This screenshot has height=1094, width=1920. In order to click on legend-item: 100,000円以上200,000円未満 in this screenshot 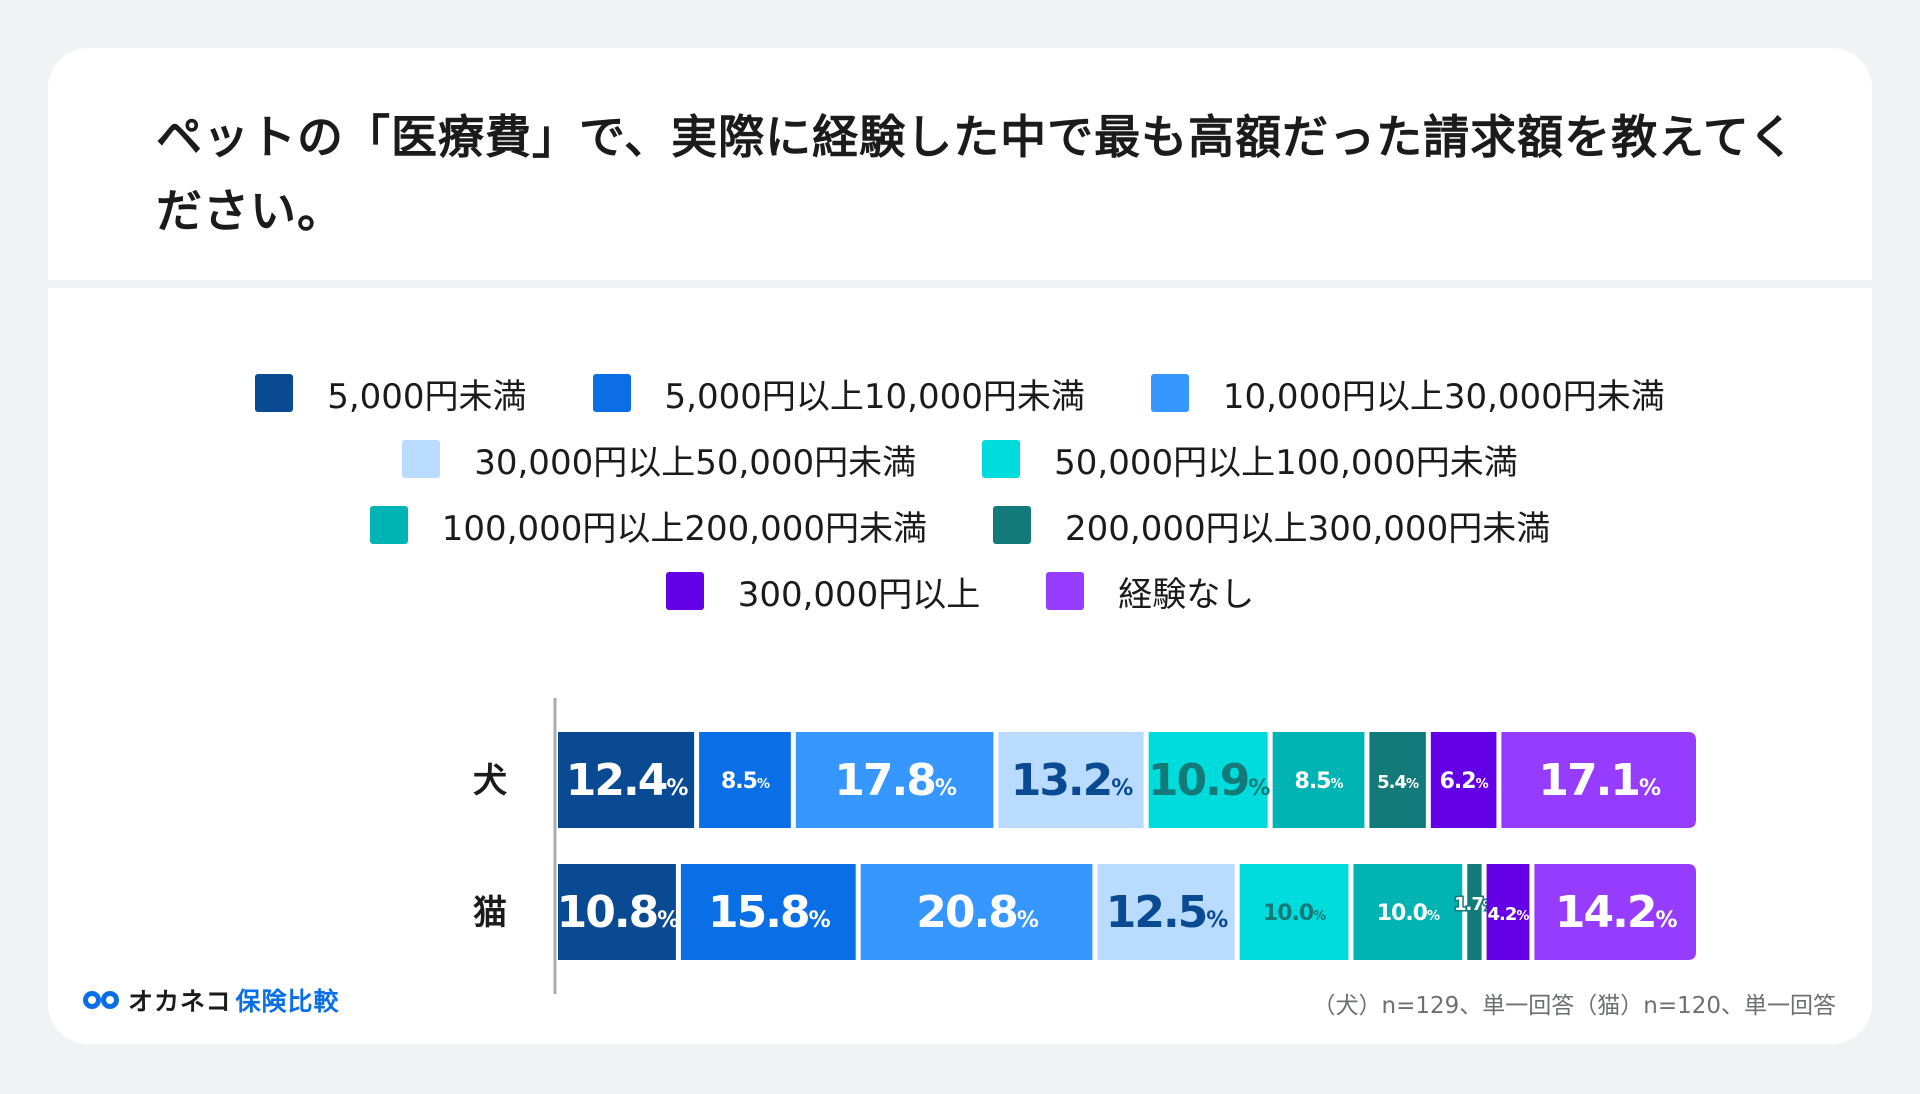, I will do `click(648, 525)`.